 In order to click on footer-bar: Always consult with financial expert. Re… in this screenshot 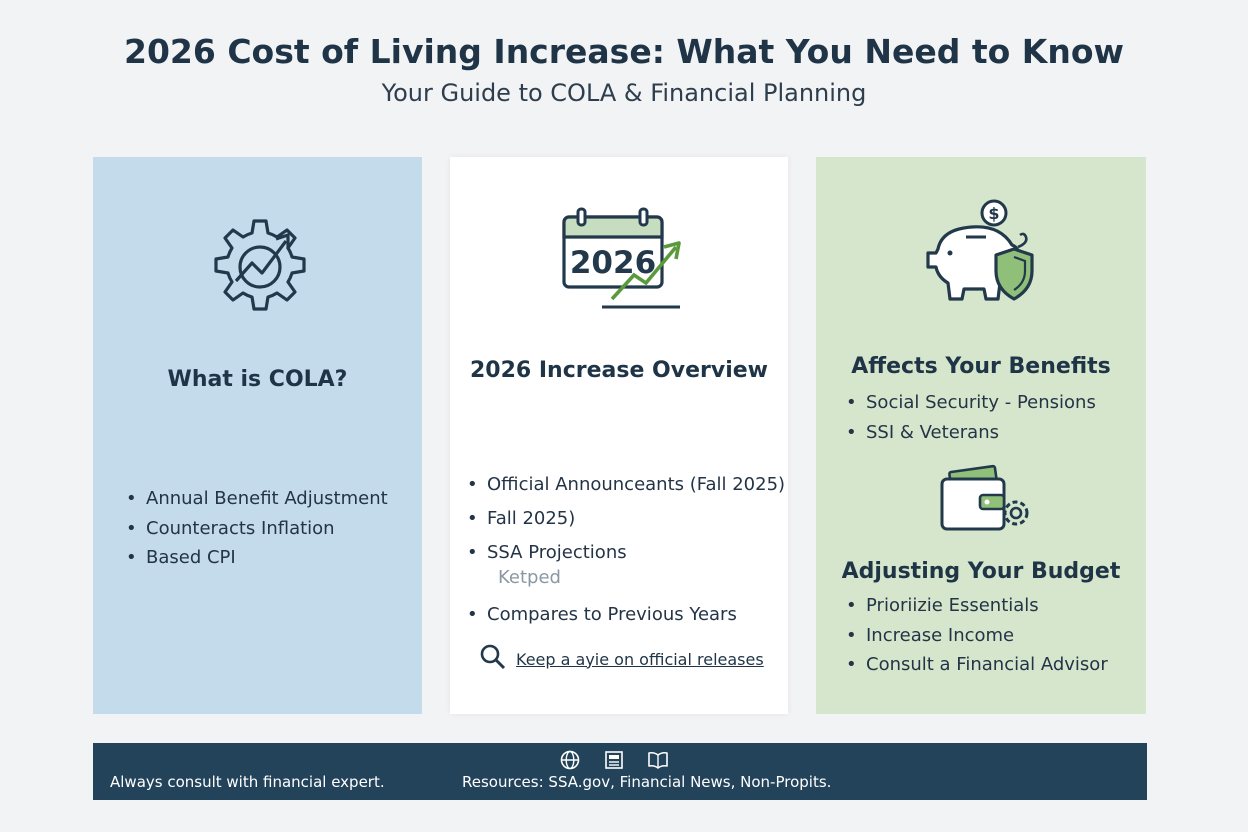, I will do `click(620, 771)`.